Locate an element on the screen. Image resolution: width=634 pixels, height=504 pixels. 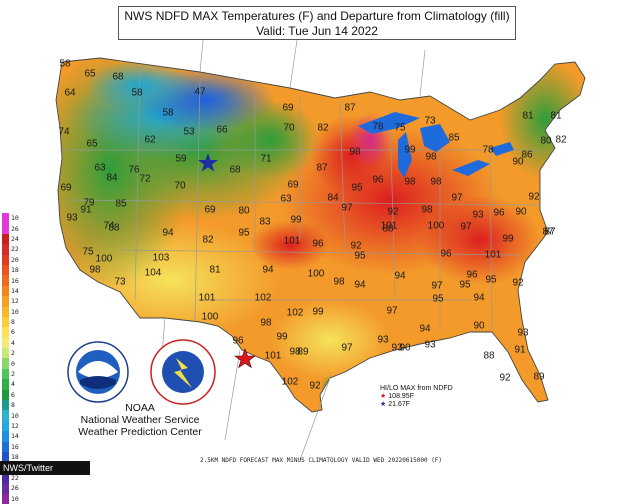
legend-row: 20 is located at coordinates (15, 259).